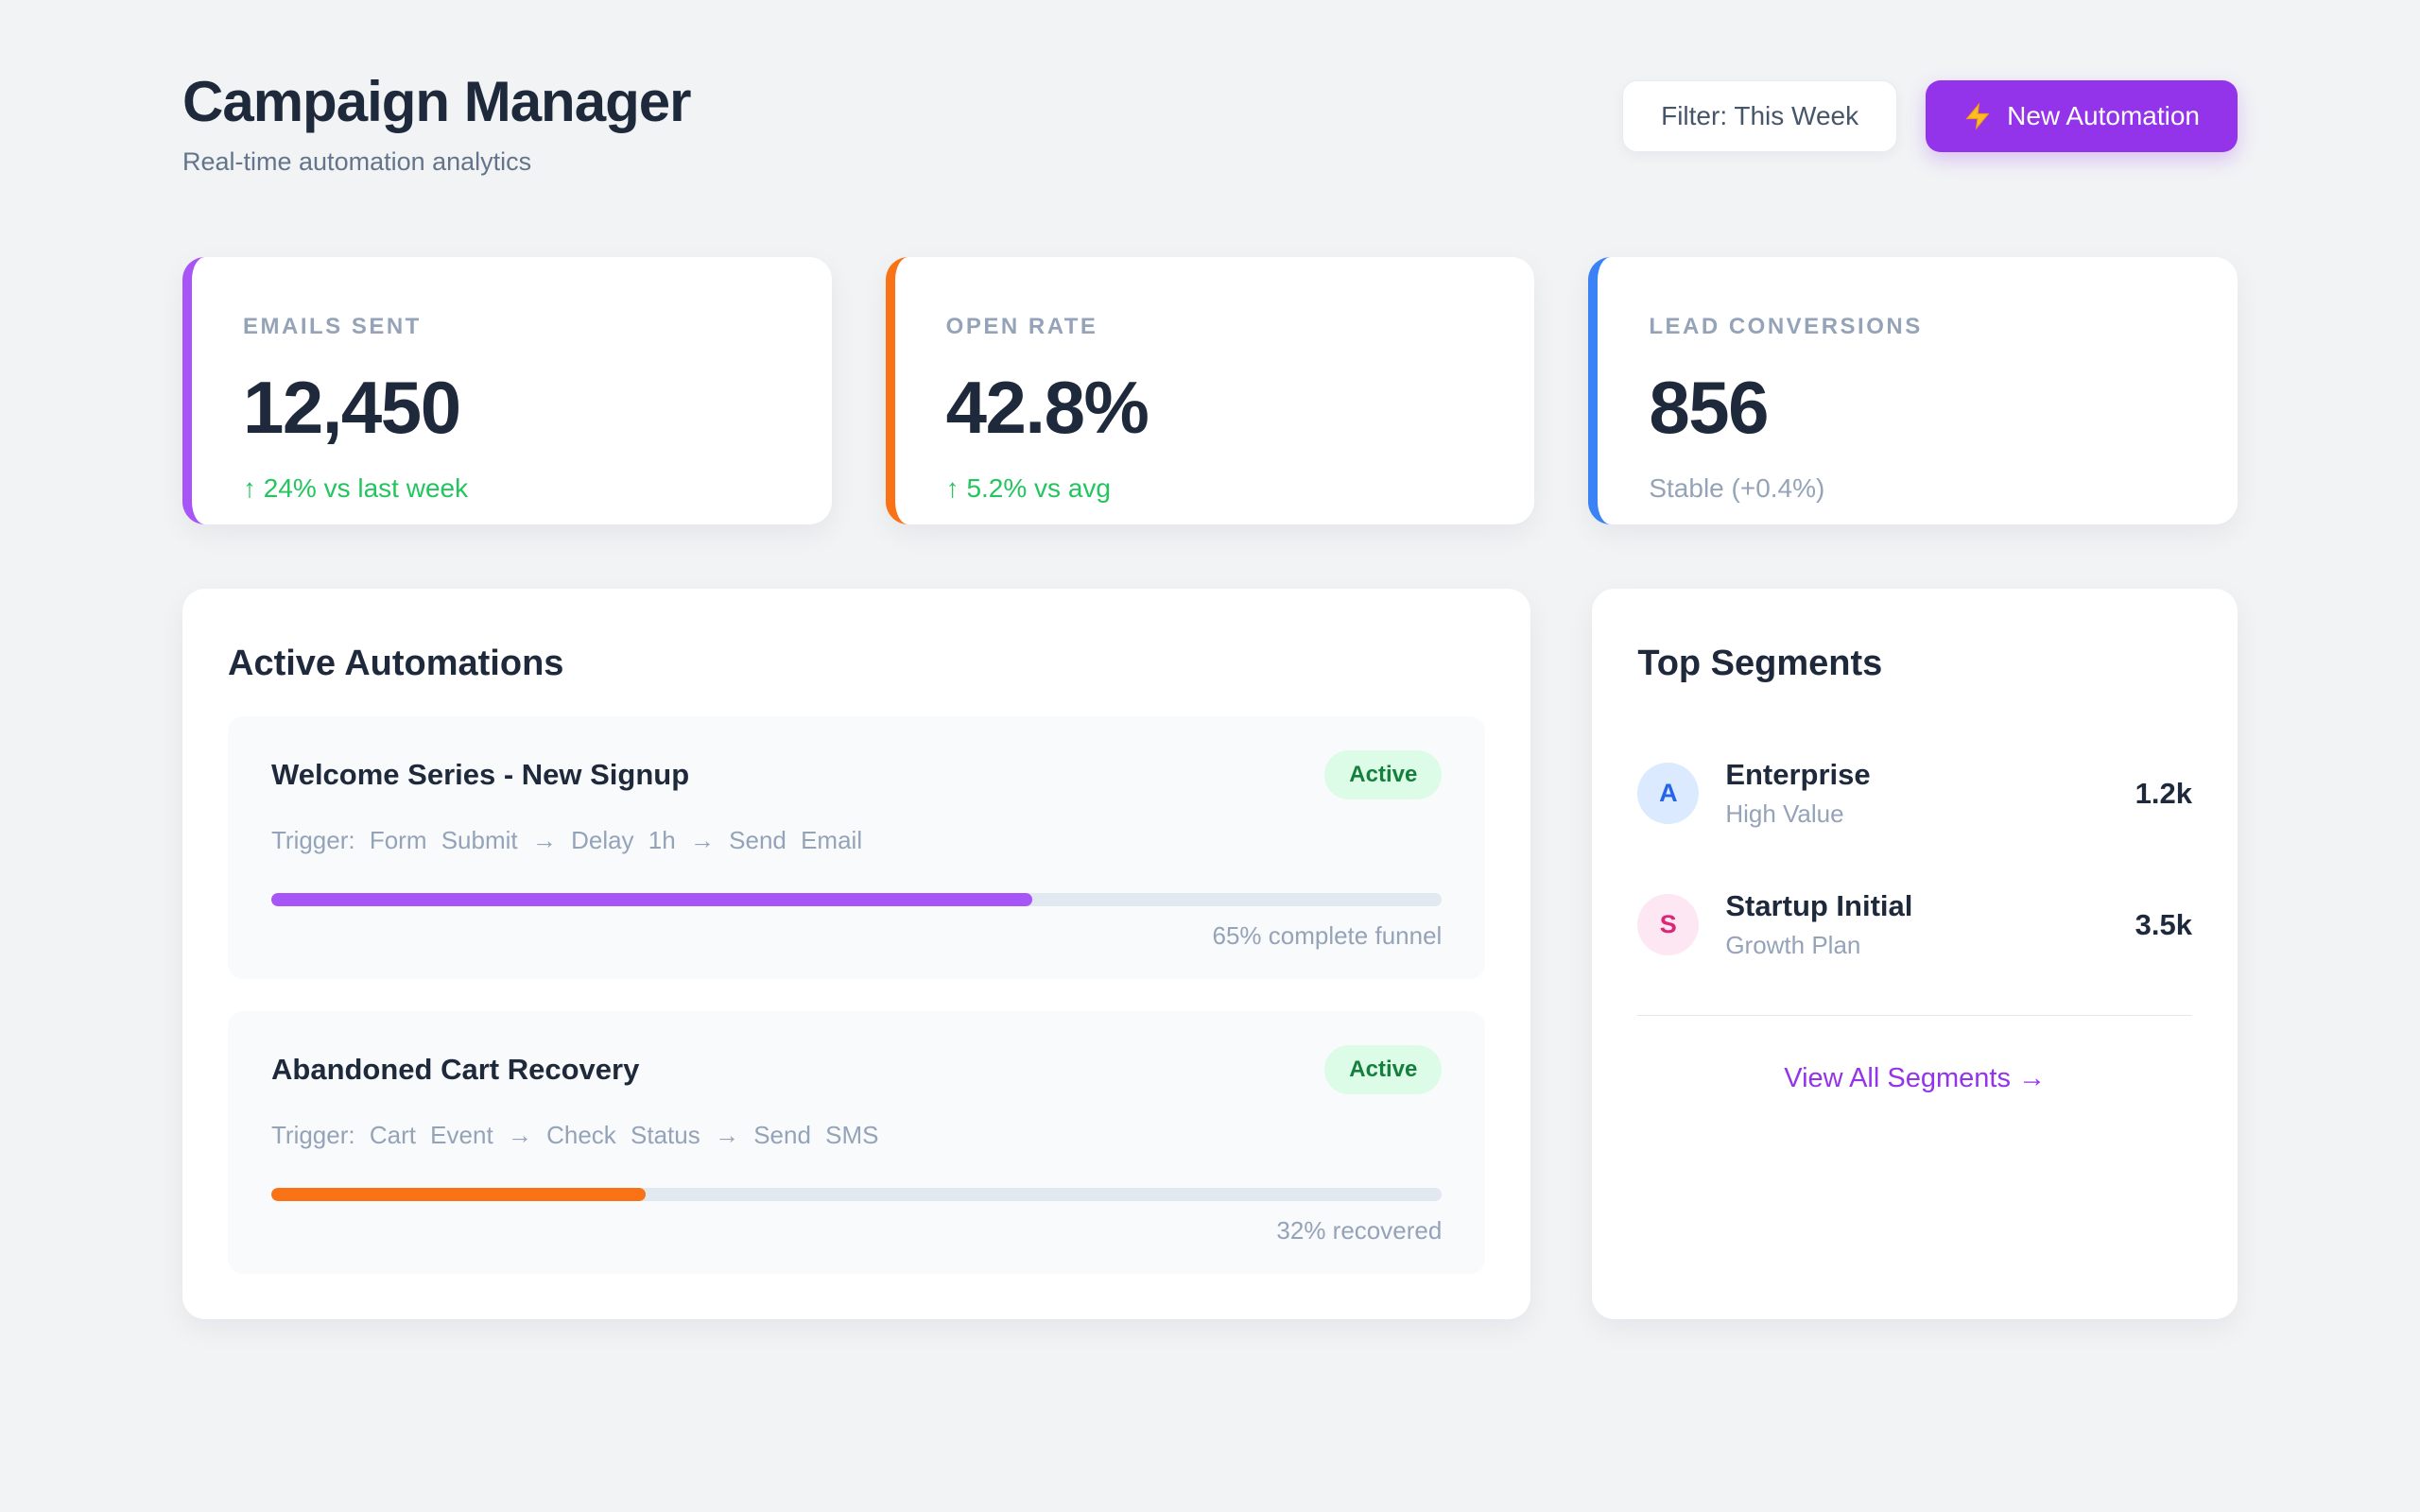 This screenshot has width=2420, height=1512. What do you see at coordinates (1914, 793) in the screenshot?
I see `segment-row-enterprise: A Enterprise High Value 1.2k` at bounding box center [1914, 793].